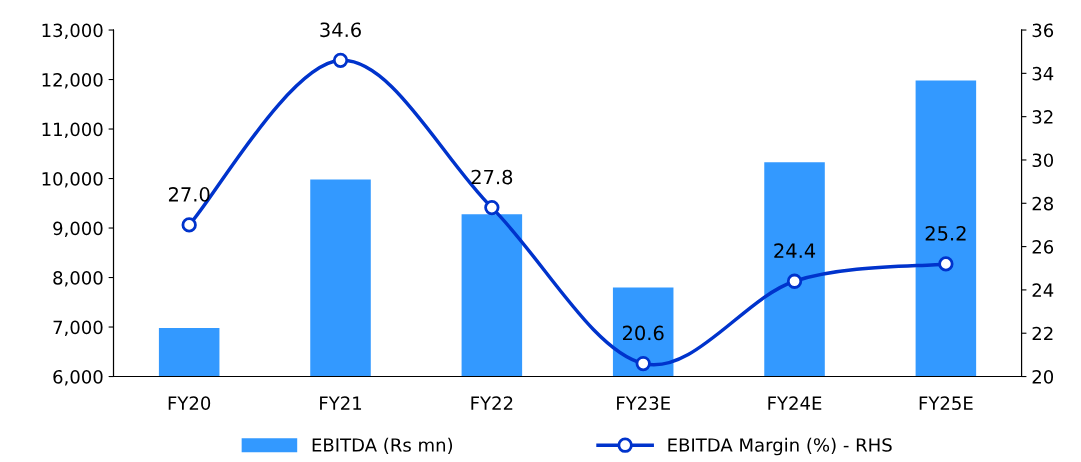  What do you see at coordinates (1042, 333) in the screenshot?
I see `y2-tick-label: 22` at bounding box center [1042, 333].